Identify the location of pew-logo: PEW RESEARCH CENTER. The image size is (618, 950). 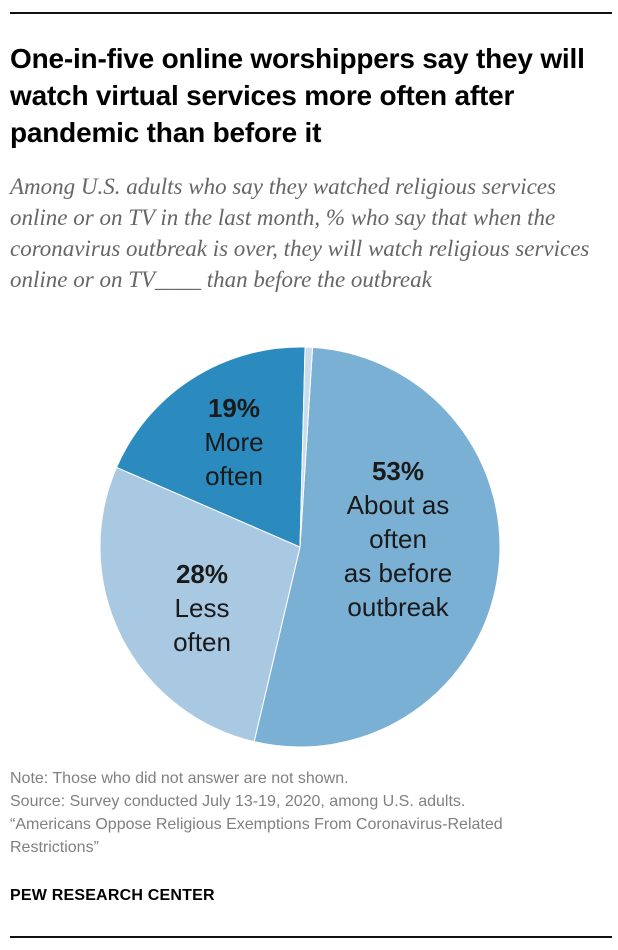
(112, 895).